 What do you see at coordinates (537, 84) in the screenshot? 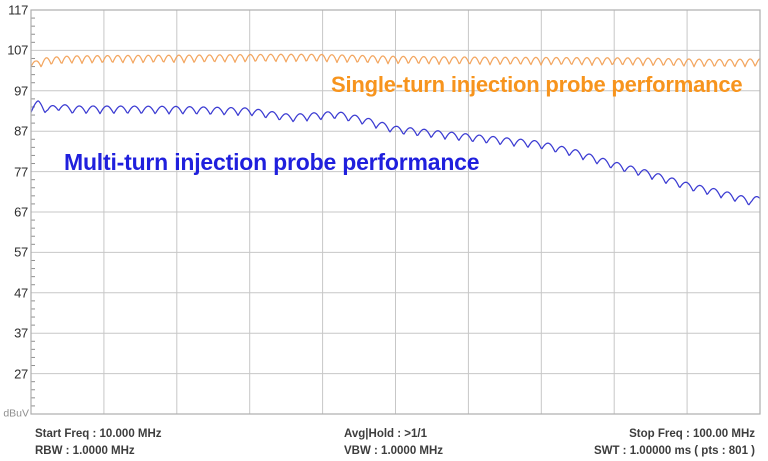
I see `annotation-single-turn-probe: Single-turn injection probe performance` at bounding box center [537, 84].